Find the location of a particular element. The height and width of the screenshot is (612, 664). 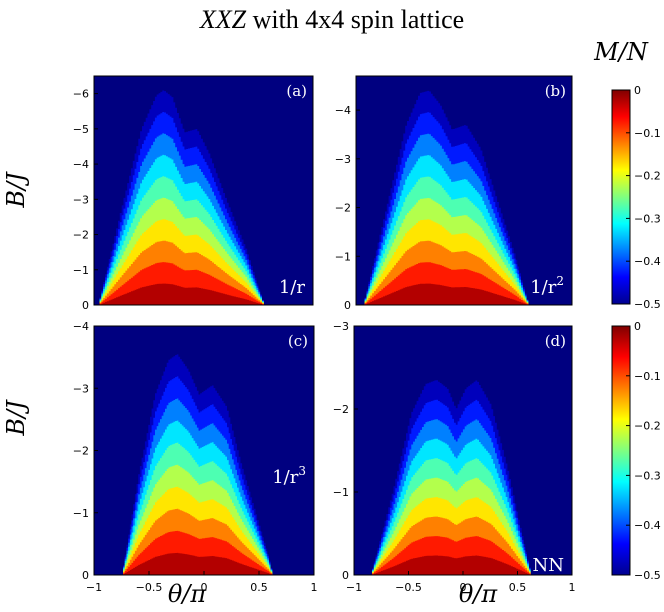

title-rest: with 4x4 spin lattice is located at coordinates (355, 19).